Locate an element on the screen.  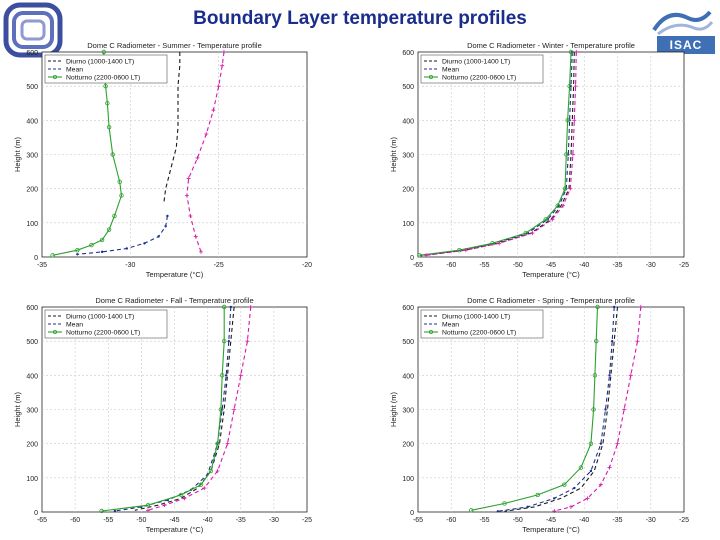
y-tick-label: 400 is located at coordinates (408, 376).